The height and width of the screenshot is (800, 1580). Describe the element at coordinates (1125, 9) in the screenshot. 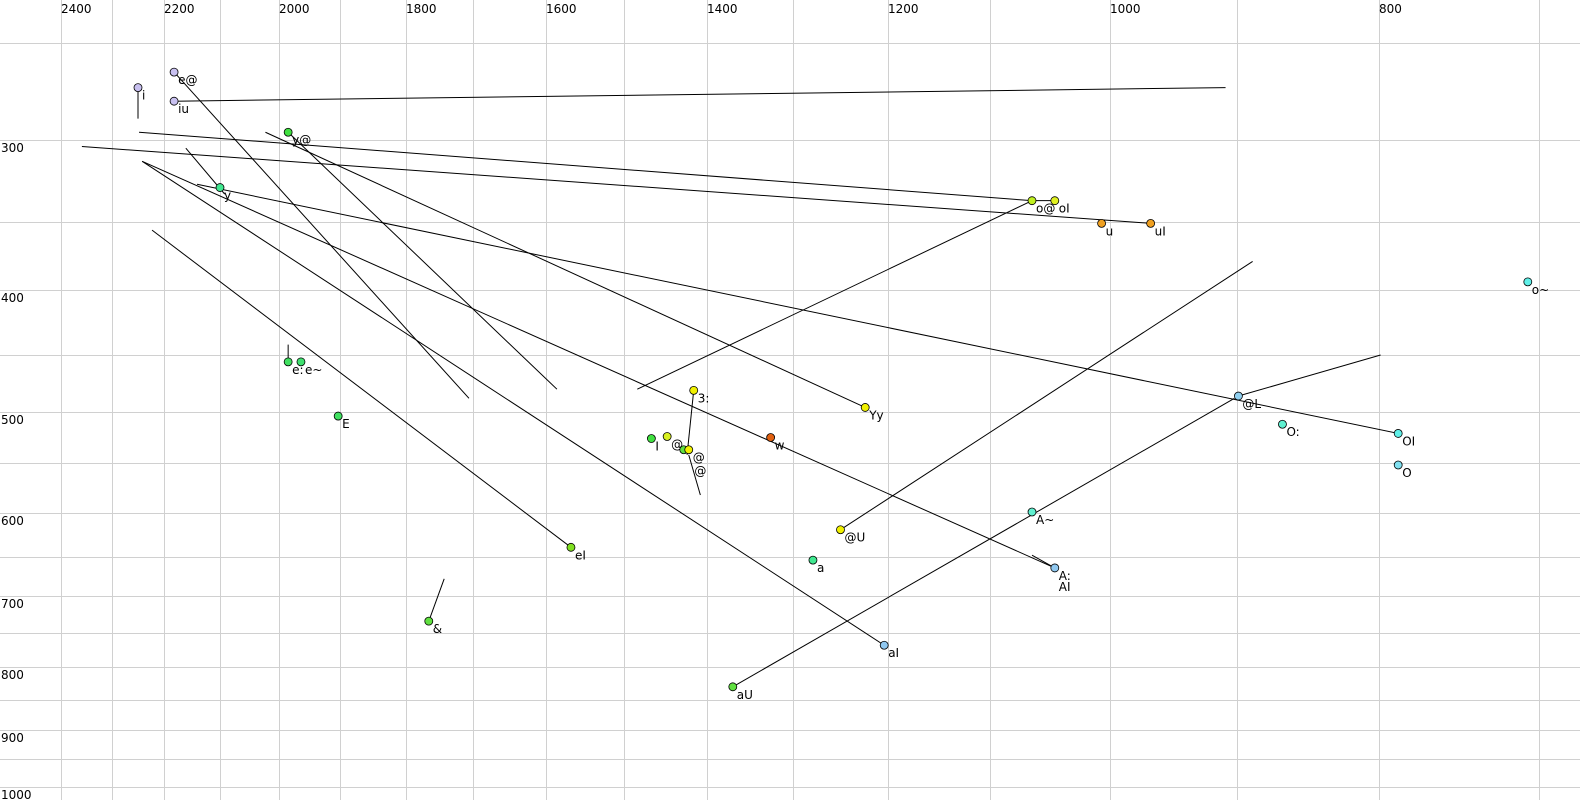

I see `x-tick-label: 1000` at that location.